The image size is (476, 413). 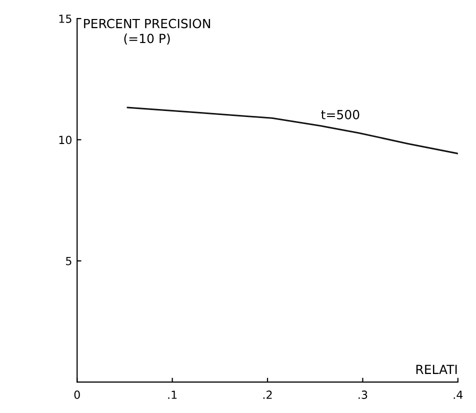 I want to click on x-axis-title: RELATI, so click(x=436, y=369).